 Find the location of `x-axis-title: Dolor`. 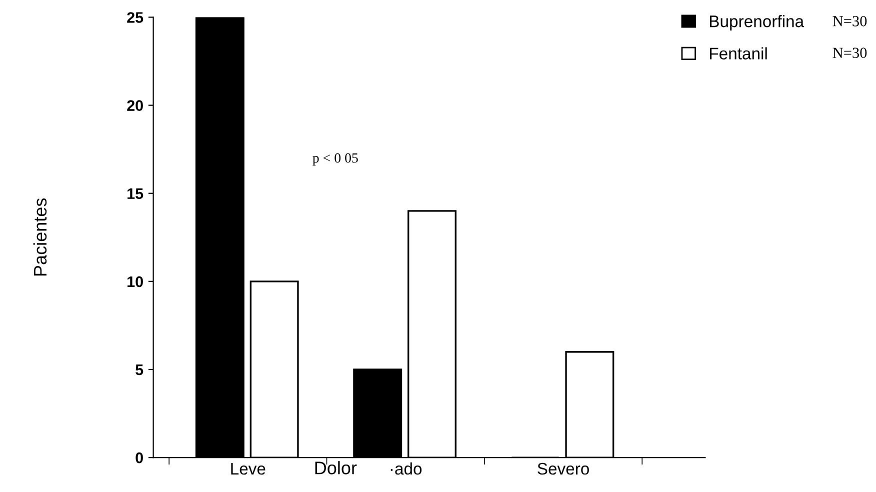

x-axis-title: Dolor is located at coordinates (336, 467).